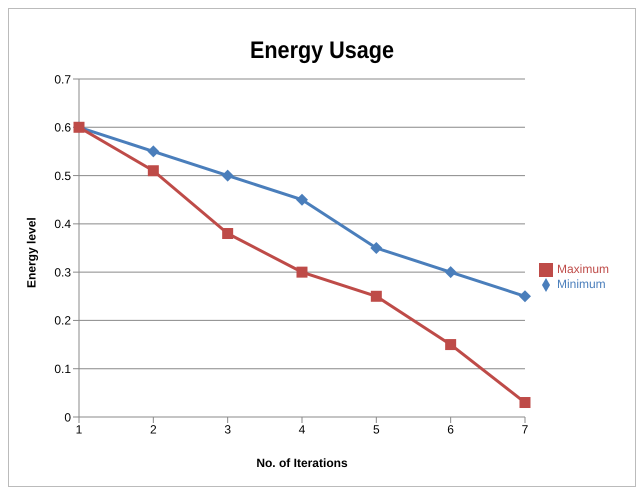  What do you see at coordinates (63, 127) in the screenshot?
I see `y-tick-label: 0.6` at bounding box center [63, 127].